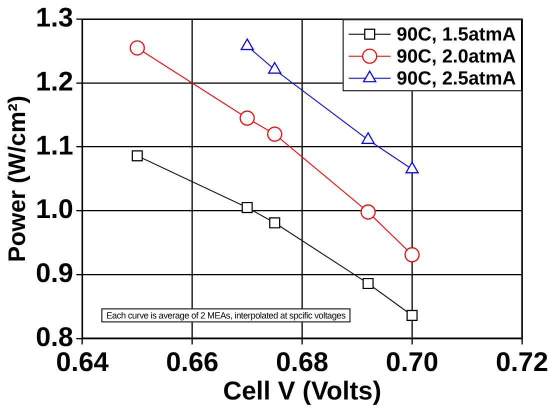 This screenshot has width=552, height=408. What do you see at coordinates (302, 362) in the screenshot?
I see `x-tick-label: 0.68` at bounding box center [302, 362].